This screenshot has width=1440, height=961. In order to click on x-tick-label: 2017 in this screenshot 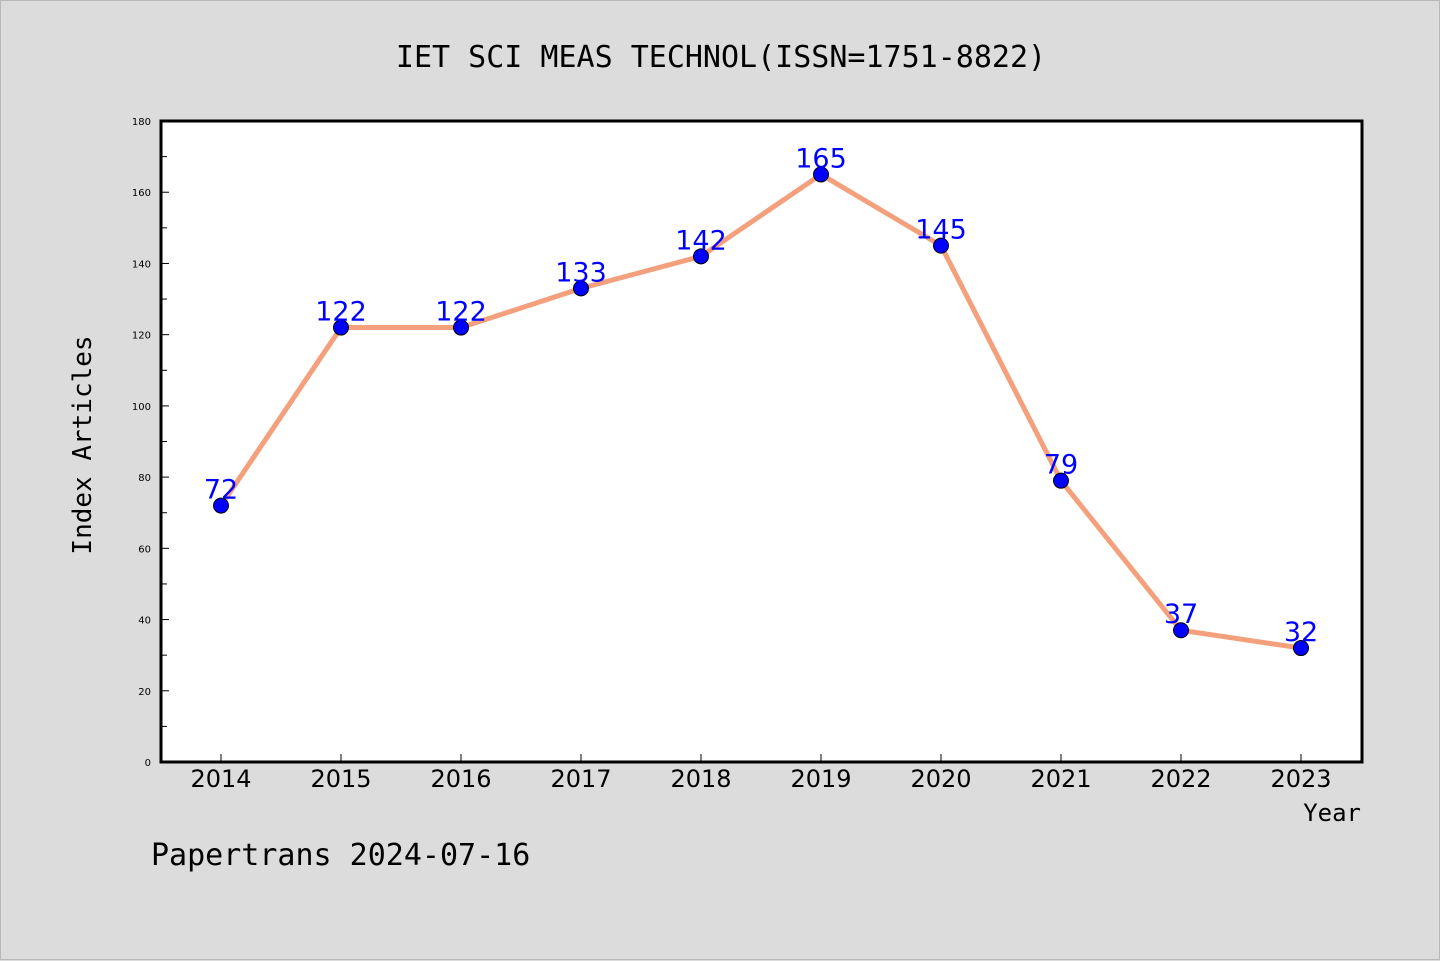, I will do `click(580, 779)`.